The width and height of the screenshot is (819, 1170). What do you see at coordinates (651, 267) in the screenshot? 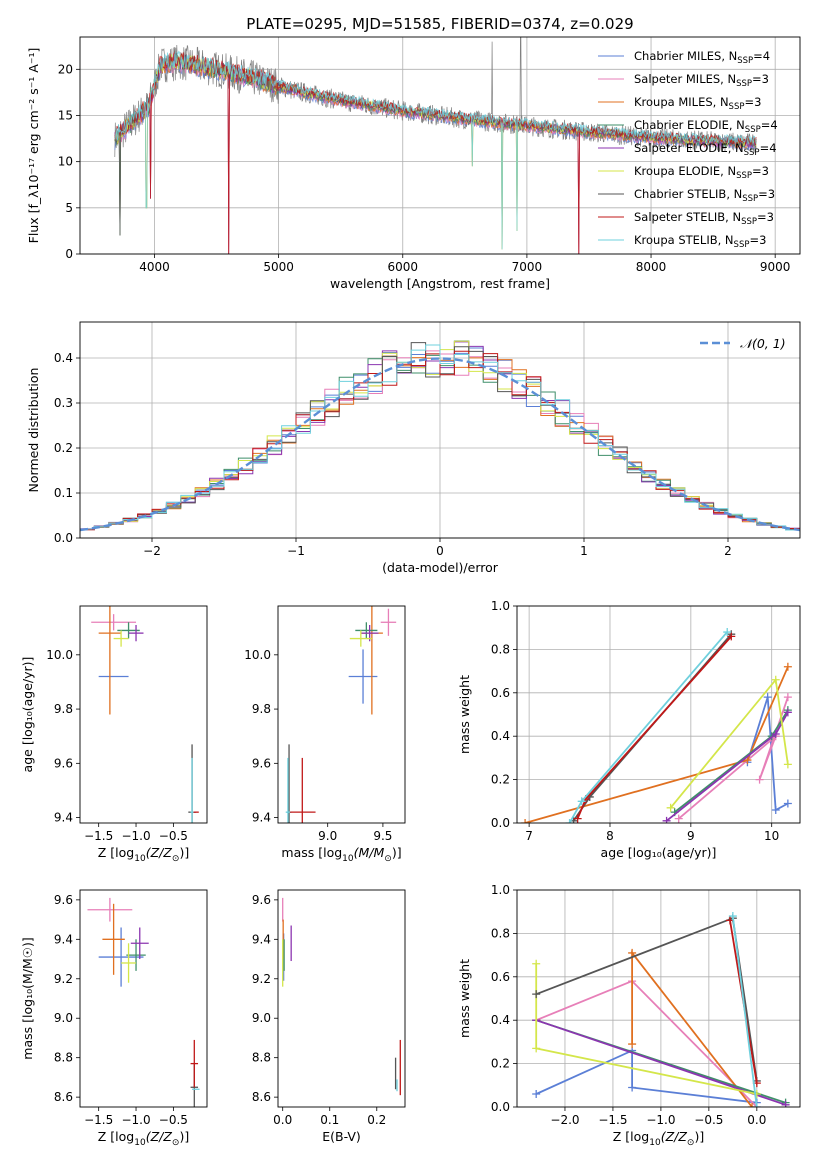
I see `x-tick-label: 8000` at bounding box center [651, 267].